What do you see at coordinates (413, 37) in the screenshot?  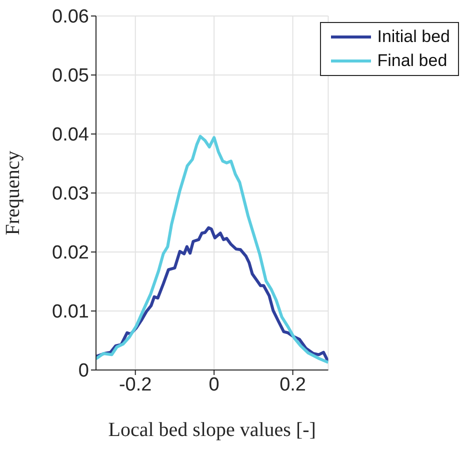 I see `legend-label: Initial bed` at bounding box center [413, 37].